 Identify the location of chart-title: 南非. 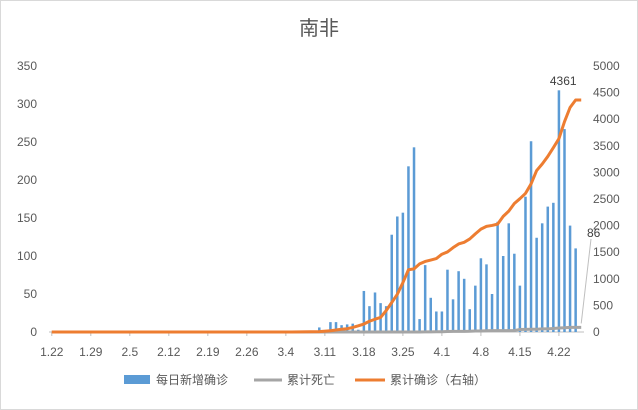
(319, 28).